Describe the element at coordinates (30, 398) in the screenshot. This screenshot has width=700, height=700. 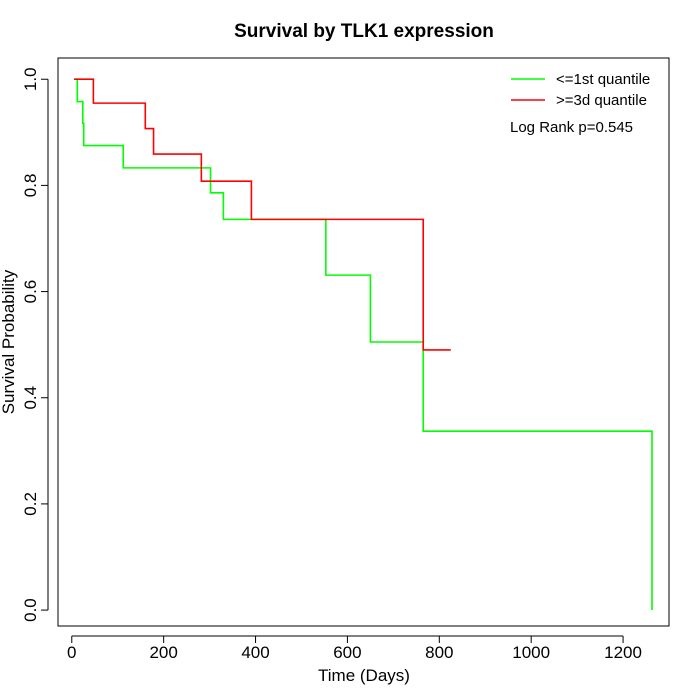
I see `y-tick-label: 0.4` at that location.